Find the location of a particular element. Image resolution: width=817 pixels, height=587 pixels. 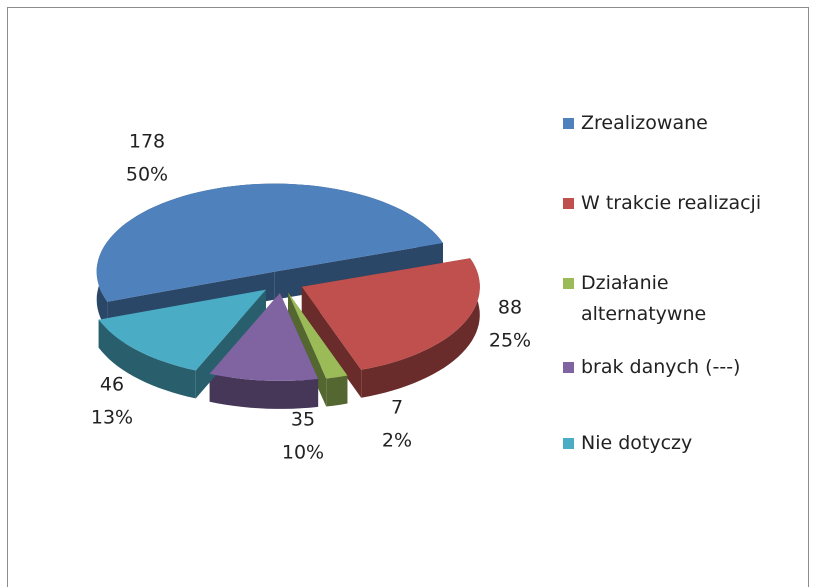

legend-item: Nie dotyczy is located at coordinates (670, 443).